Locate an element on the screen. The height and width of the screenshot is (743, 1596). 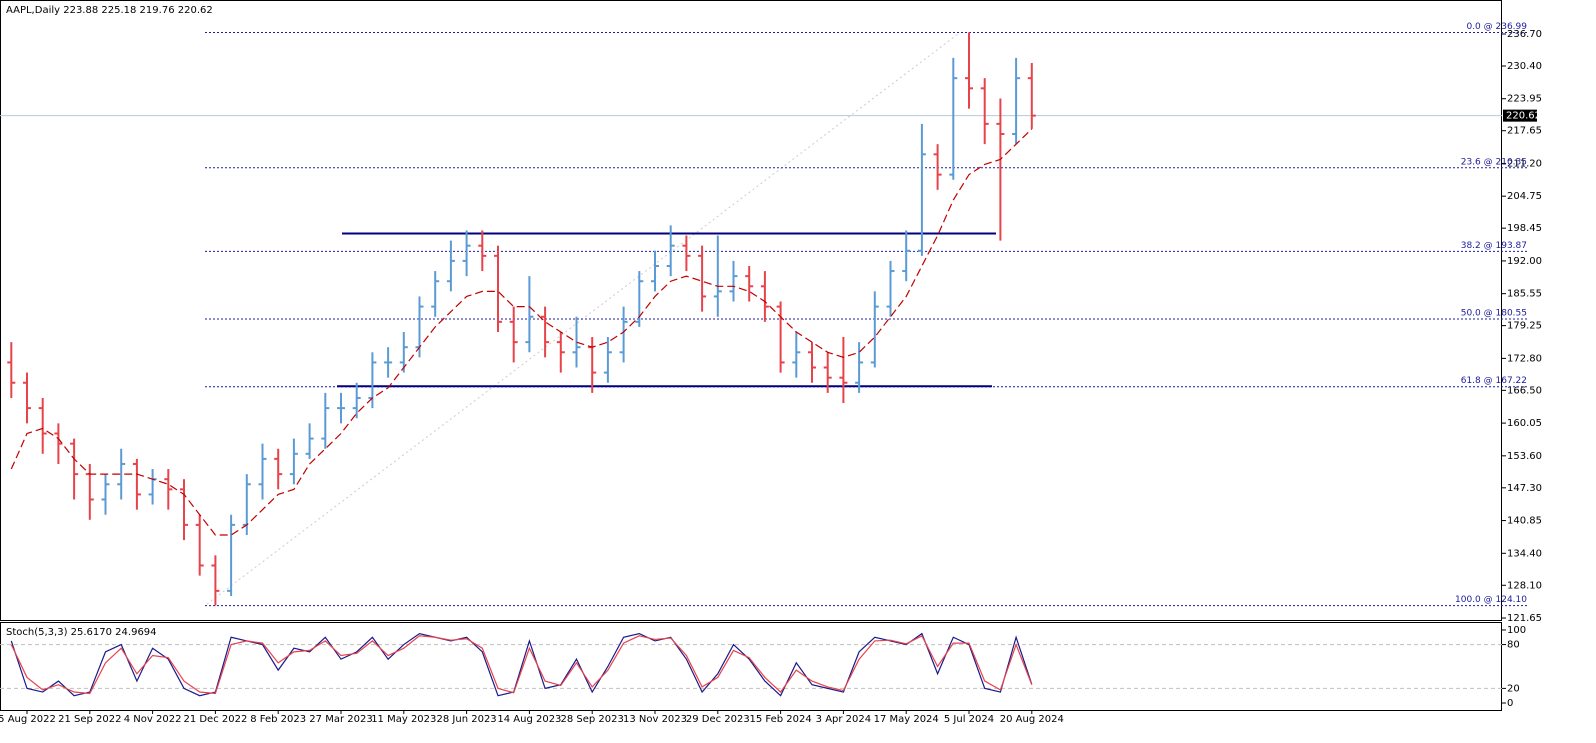
x-tick-label: 21 Sep 2022 is located at coordinates (89, 719).